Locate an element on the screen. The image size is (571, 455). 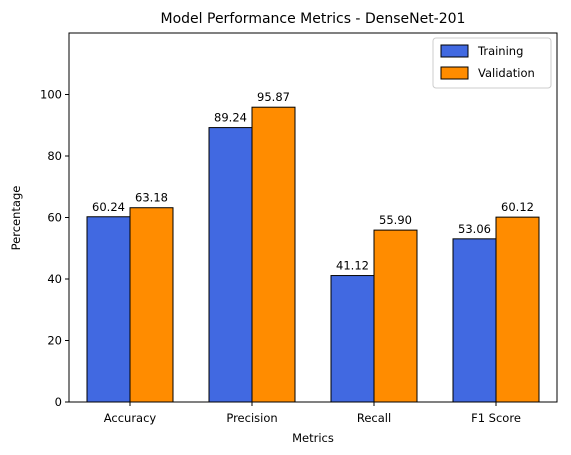
x-tick-label: Accuracy is located at coordinates (130, 418).